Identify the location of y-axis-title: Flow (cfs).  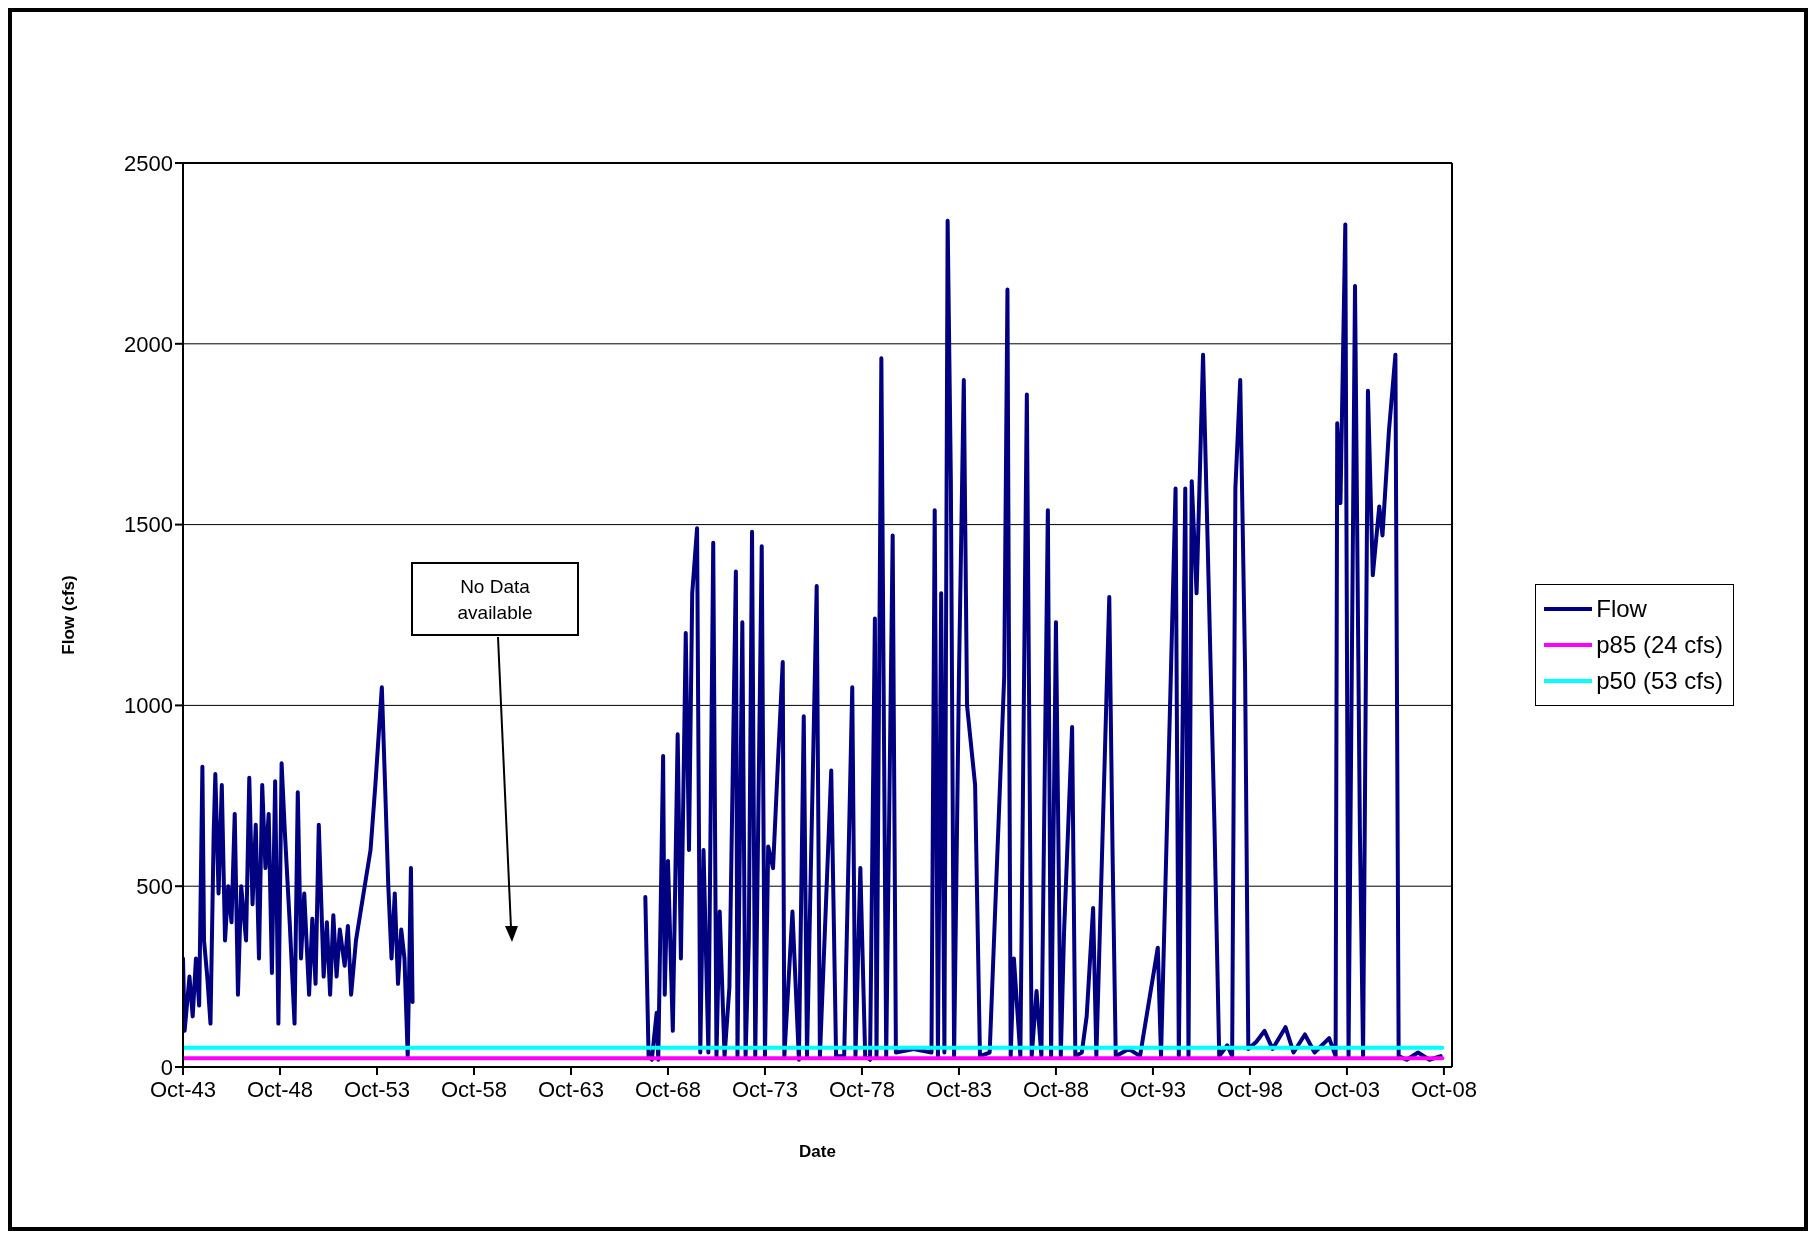
(69, 615).